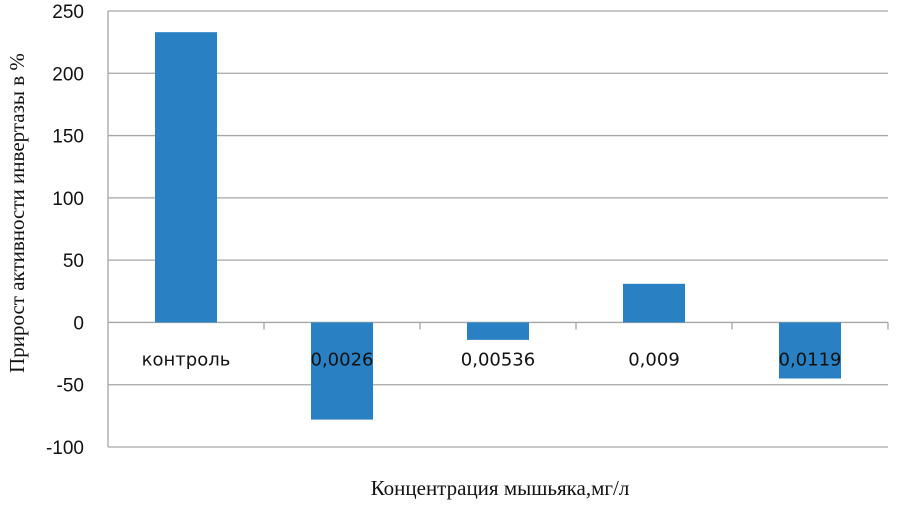 This screenshot has height=505, width=900. What do you see at coordinates (65, 448) in the screenshot?
I see `y-tick-label: -100` at bounding box center [65, 448].